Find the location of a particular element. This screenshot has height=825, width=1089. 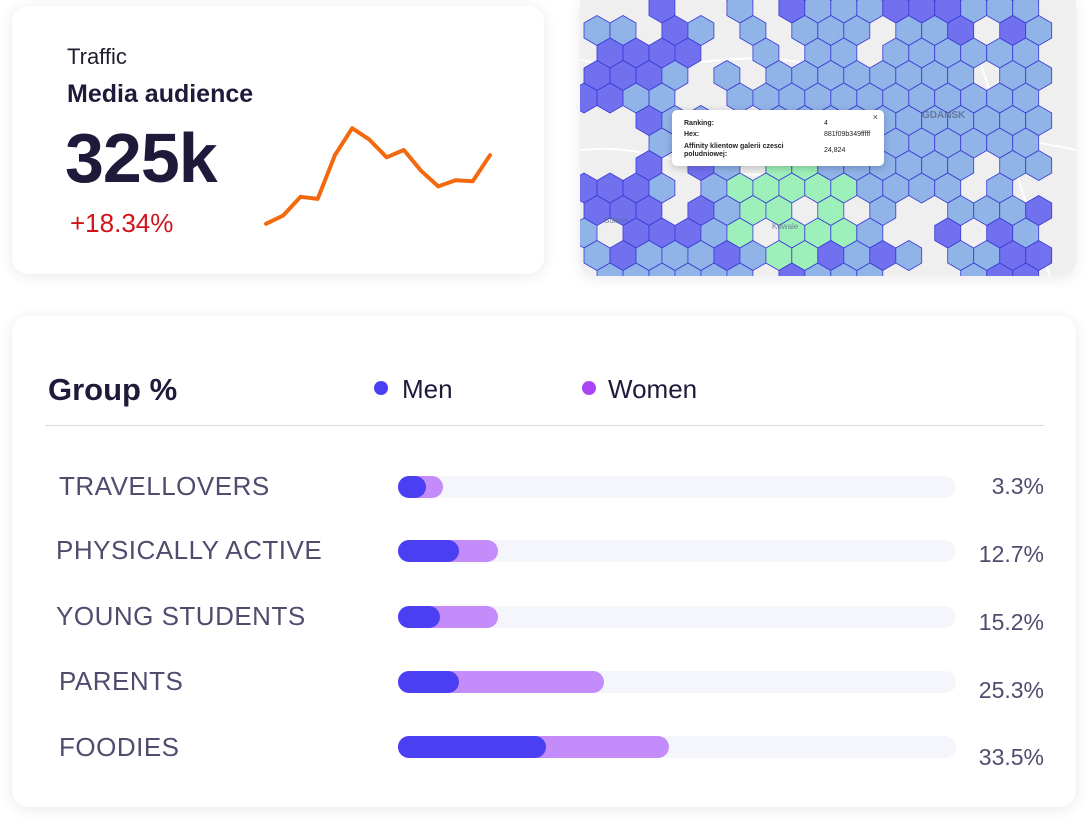

map-label-gdansk: GDANSK is located at coordinates (944, 115).